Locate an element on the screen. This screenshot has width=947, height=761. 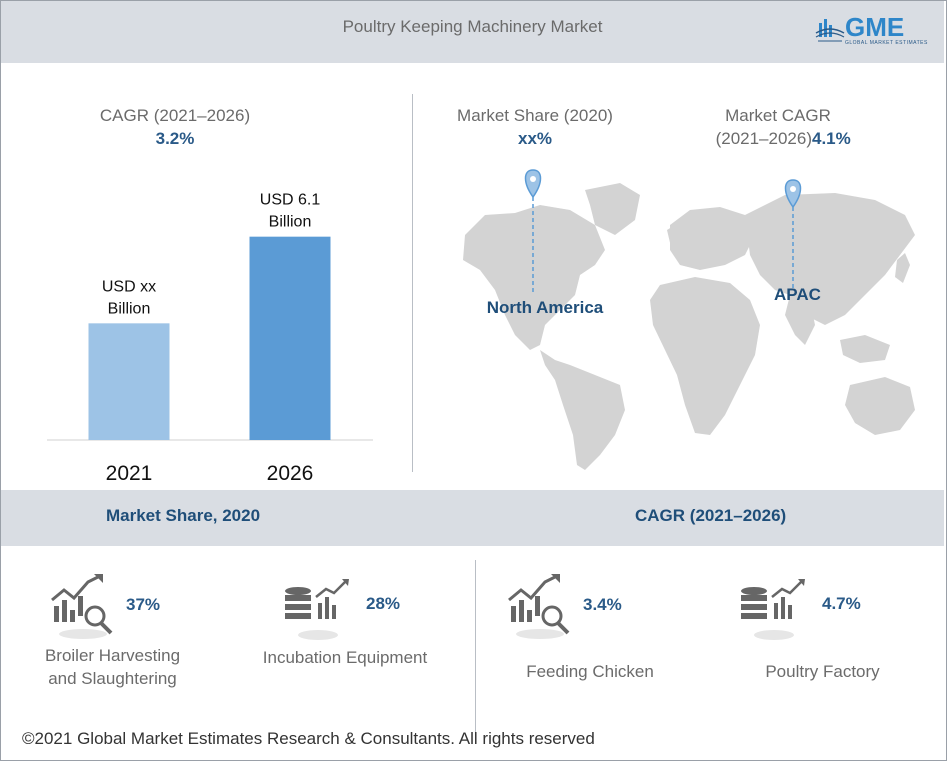
logo-subtitle: GLOBAL MARKET ESTIMATES is located at coordinates (886, 43).